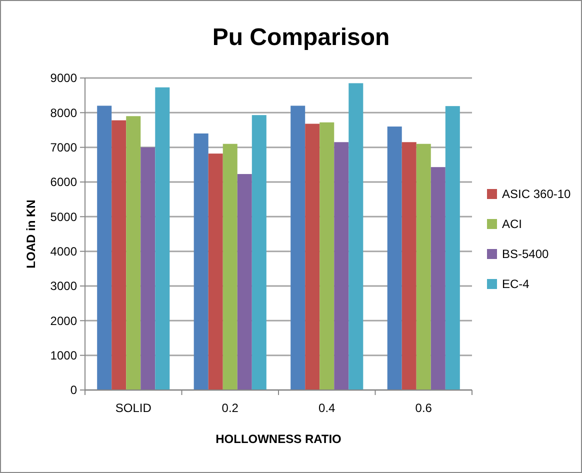  I want to click on legend-label: EC-4, so click(516, 284).